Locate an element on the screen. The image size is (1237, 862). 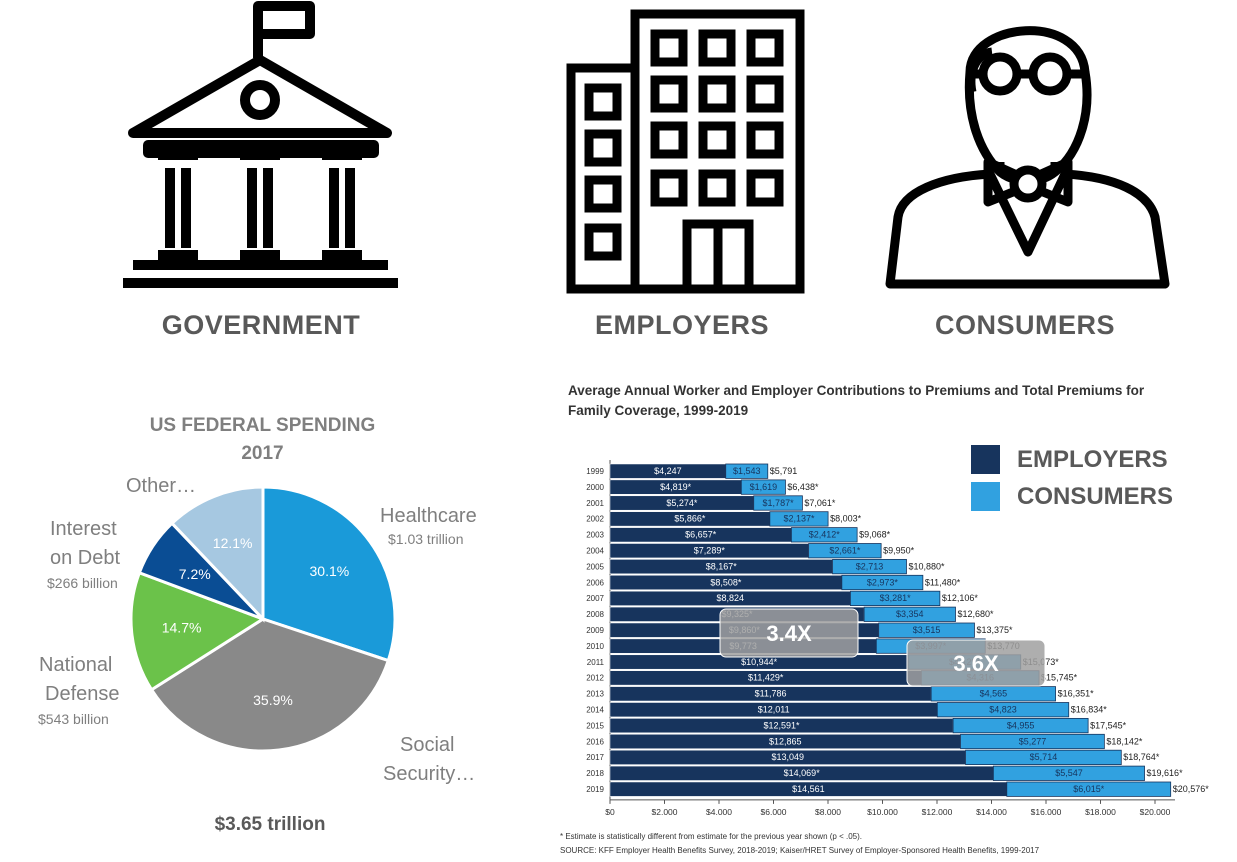
employer-value-label: $4,247 is located at coordinates (668, 471).